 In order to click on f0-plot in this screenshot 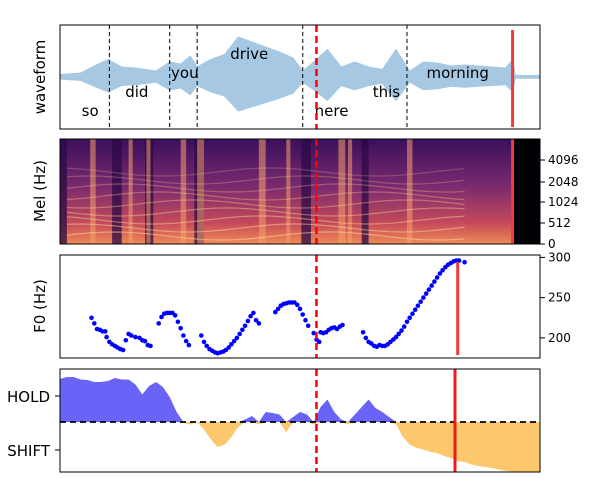, I will do `click(278, 306)`.